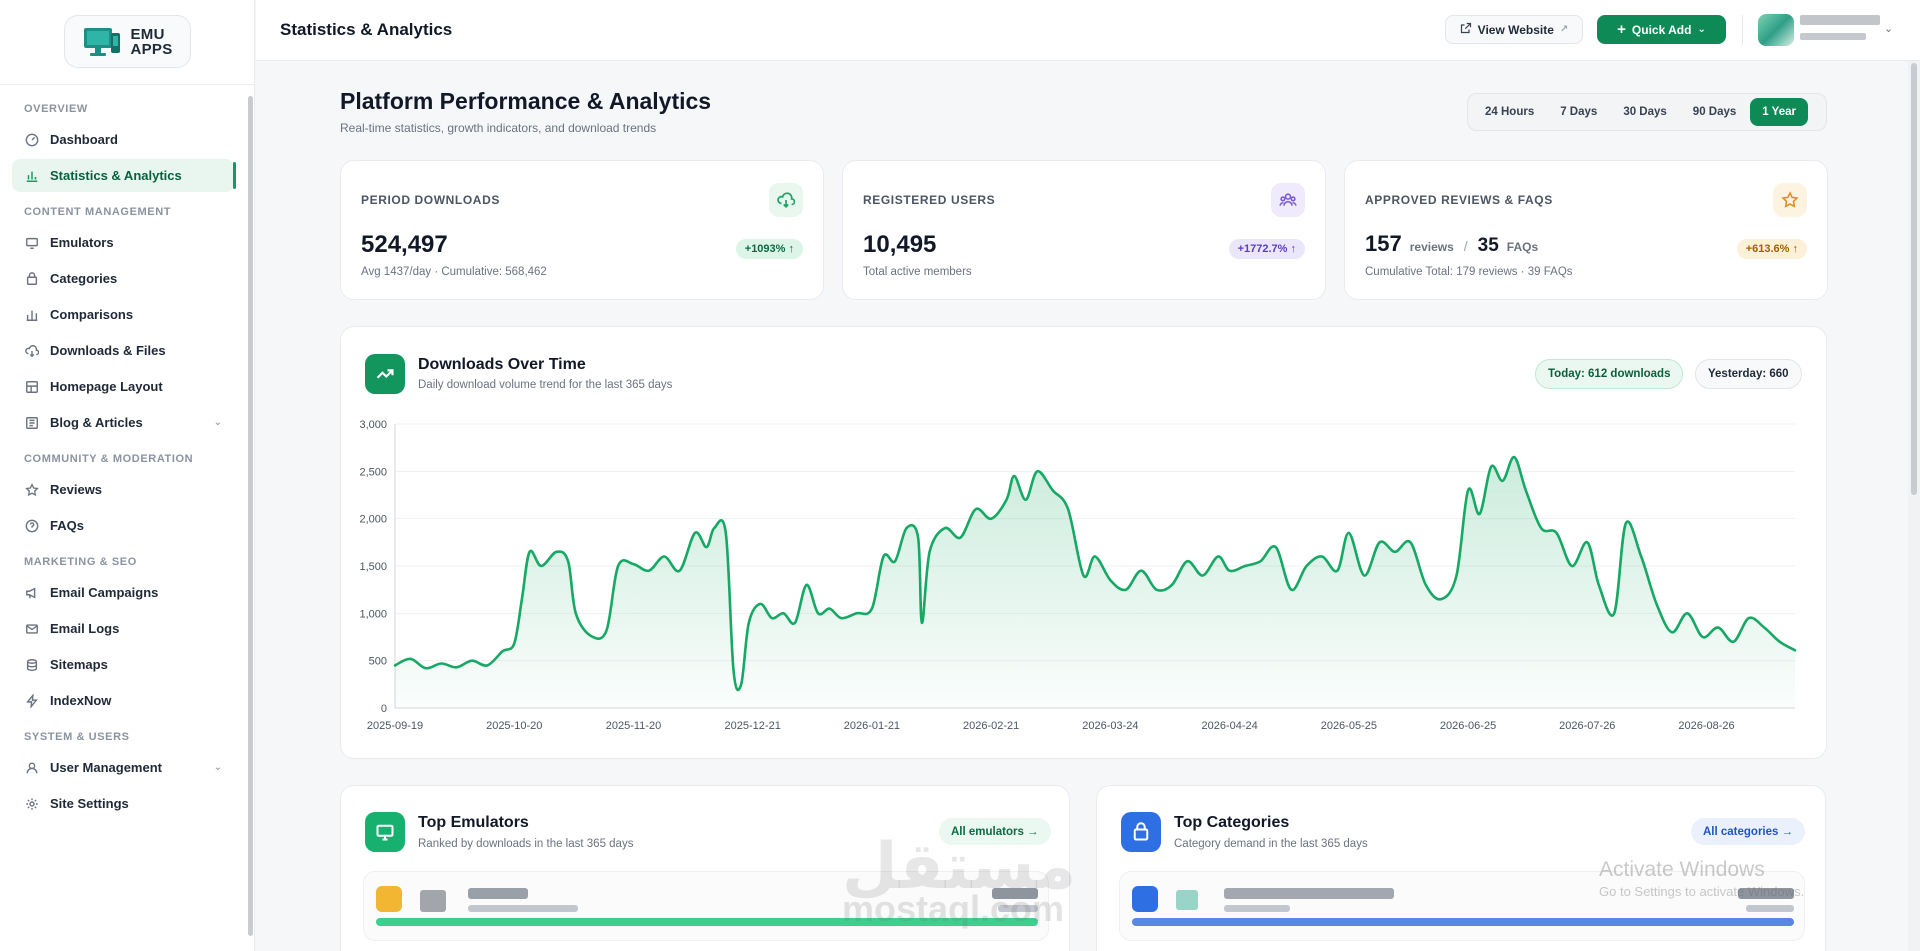 This screenshot has width=1920, height=951. I want to click on reviews-faqs-values: 157 reviews / 35 FAQs, so click(1451, 244).